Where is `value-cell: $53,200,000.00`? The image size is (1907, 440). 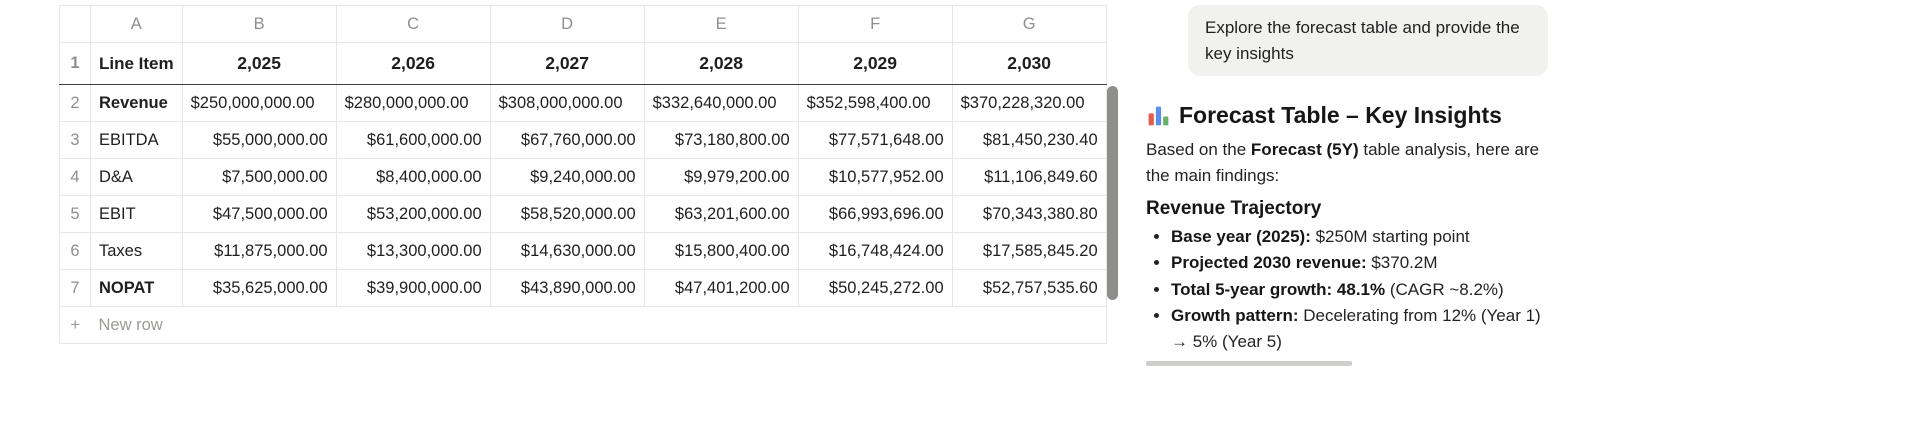
value-cell: $53,200,000.00 is located at coordinates (413, 214).